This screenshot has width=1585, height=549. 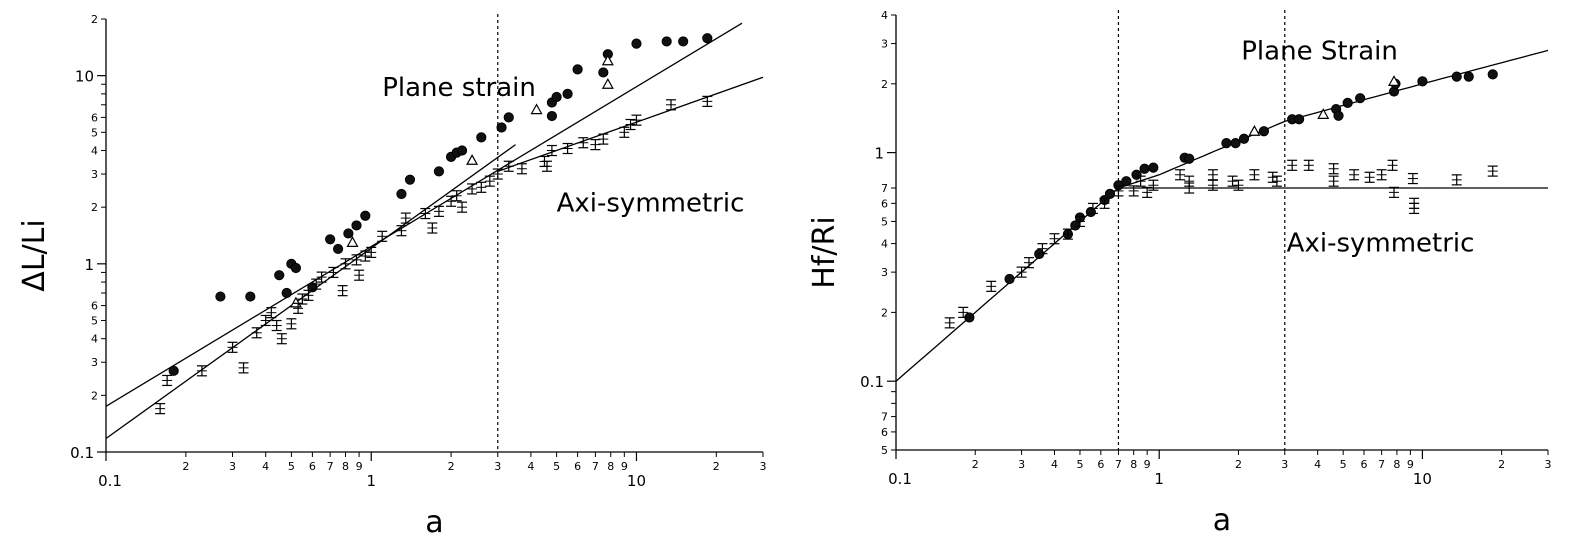 I want to click on y-major-tick-label: 0.1, so click(x=872, y=382).